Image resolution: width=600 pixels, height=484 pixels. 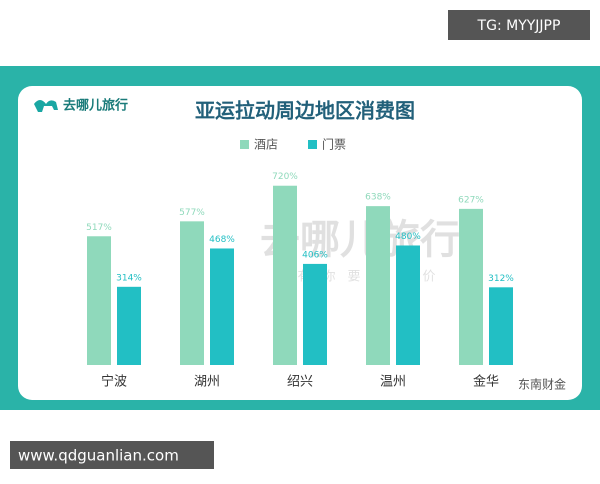 What do you see at coordinates (98, 456) in the screenshot?
I see `source: www.qdguanlian.com` at bounding box center [98, 456].